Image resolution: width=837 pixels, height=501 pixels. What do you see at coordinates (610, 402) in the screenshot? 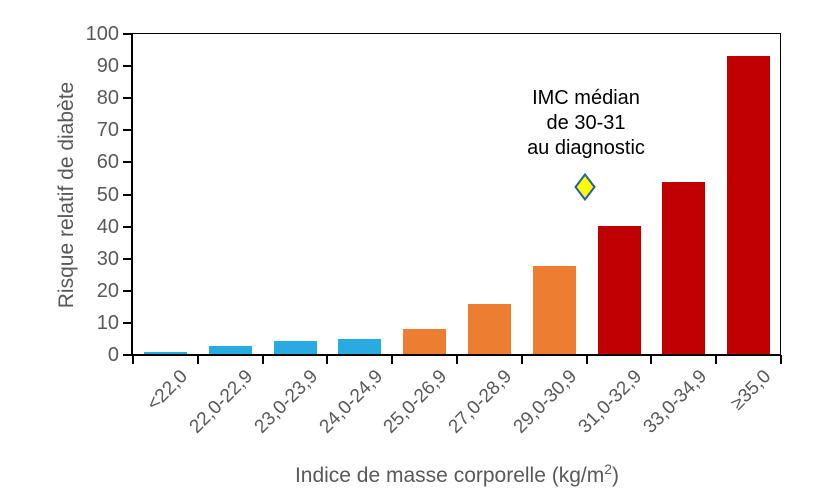
I see `x-tick-label: 31,0-32,9` at bounding box center [610, 402].